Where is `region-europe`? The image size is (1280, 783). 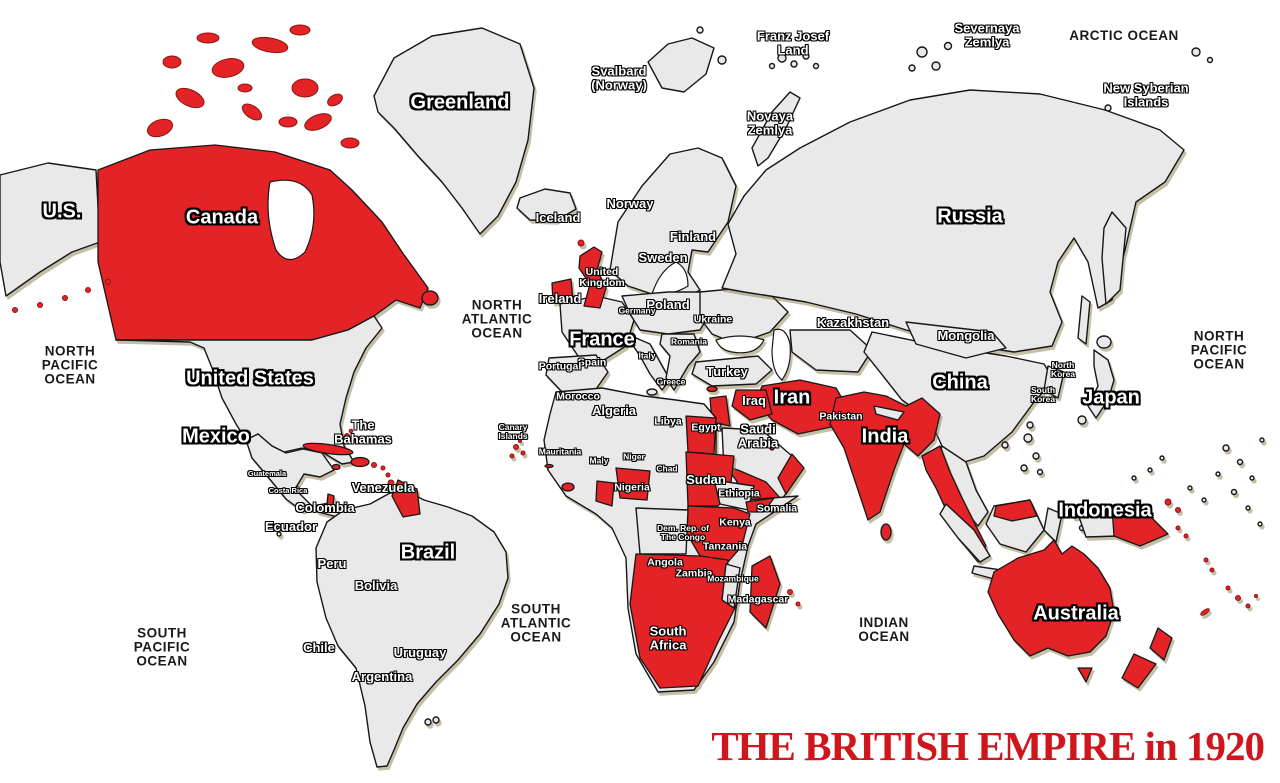
region-europe is located at coordinates (667, 271).